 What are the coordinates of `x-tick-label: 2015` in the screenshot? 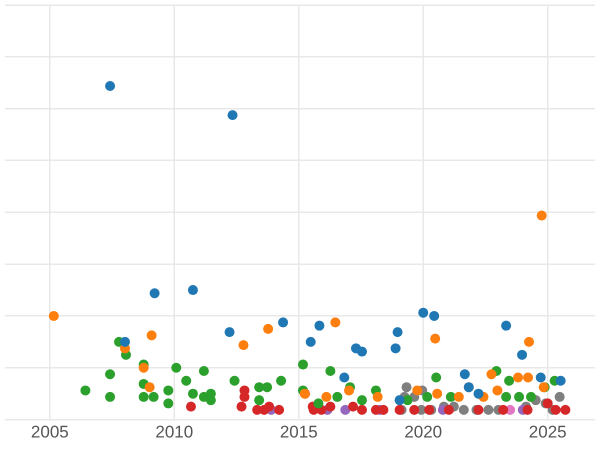 It's located at (299, 432).